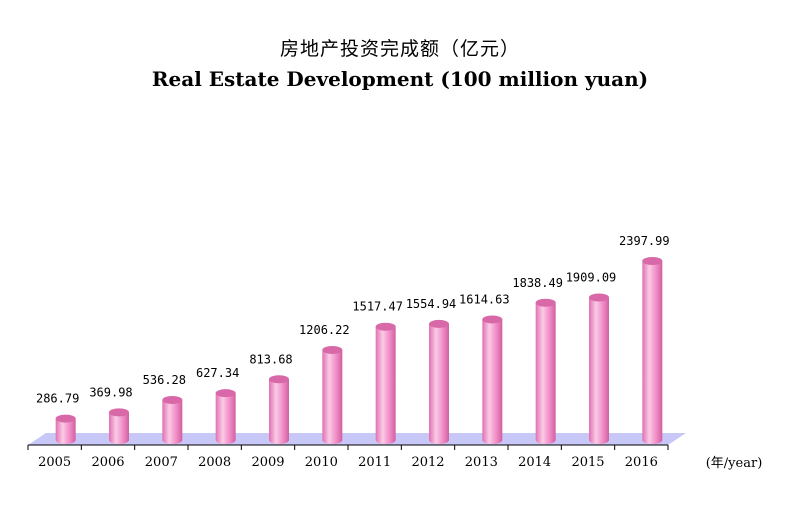 This screenshot has width=800, height=505. I want to click on x-tick-label: 2008, so click(214, 462).